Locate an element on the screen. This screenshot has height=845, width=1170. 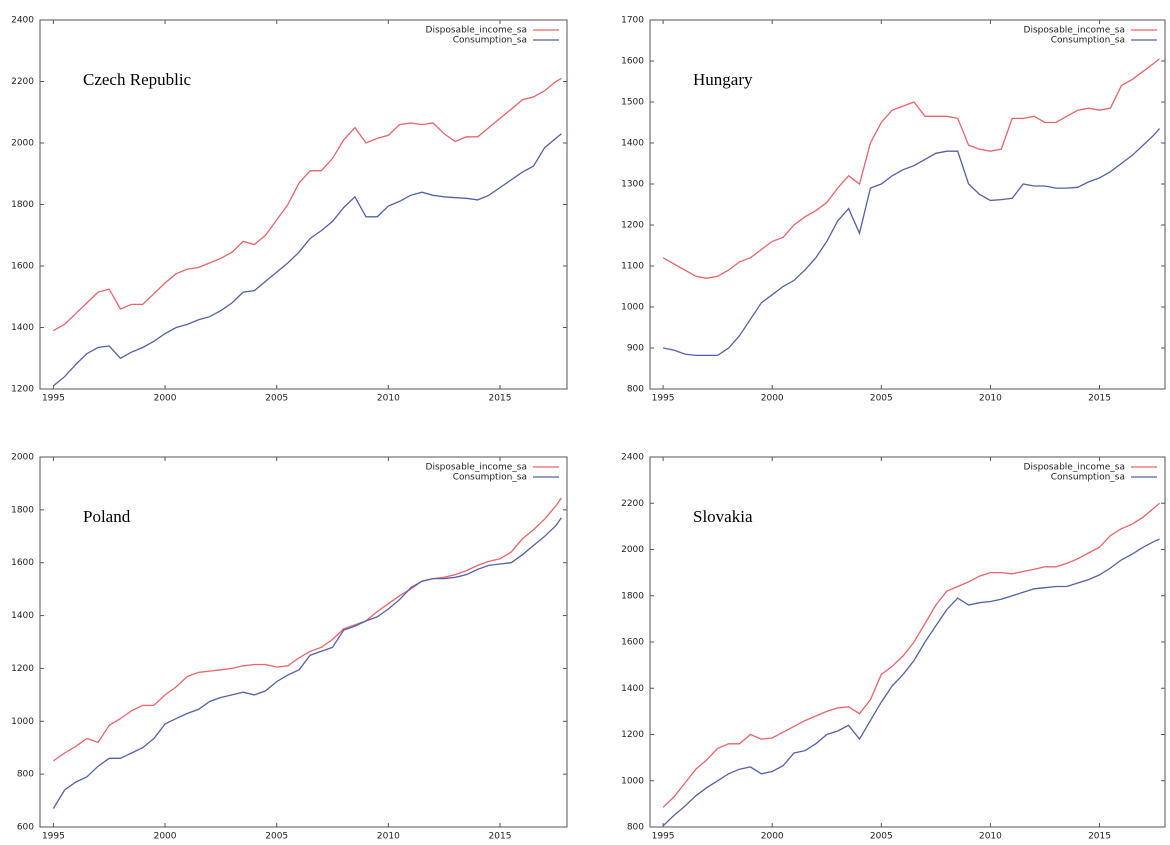
y-tick-label: 1300 is located at coordinates (632, 185).